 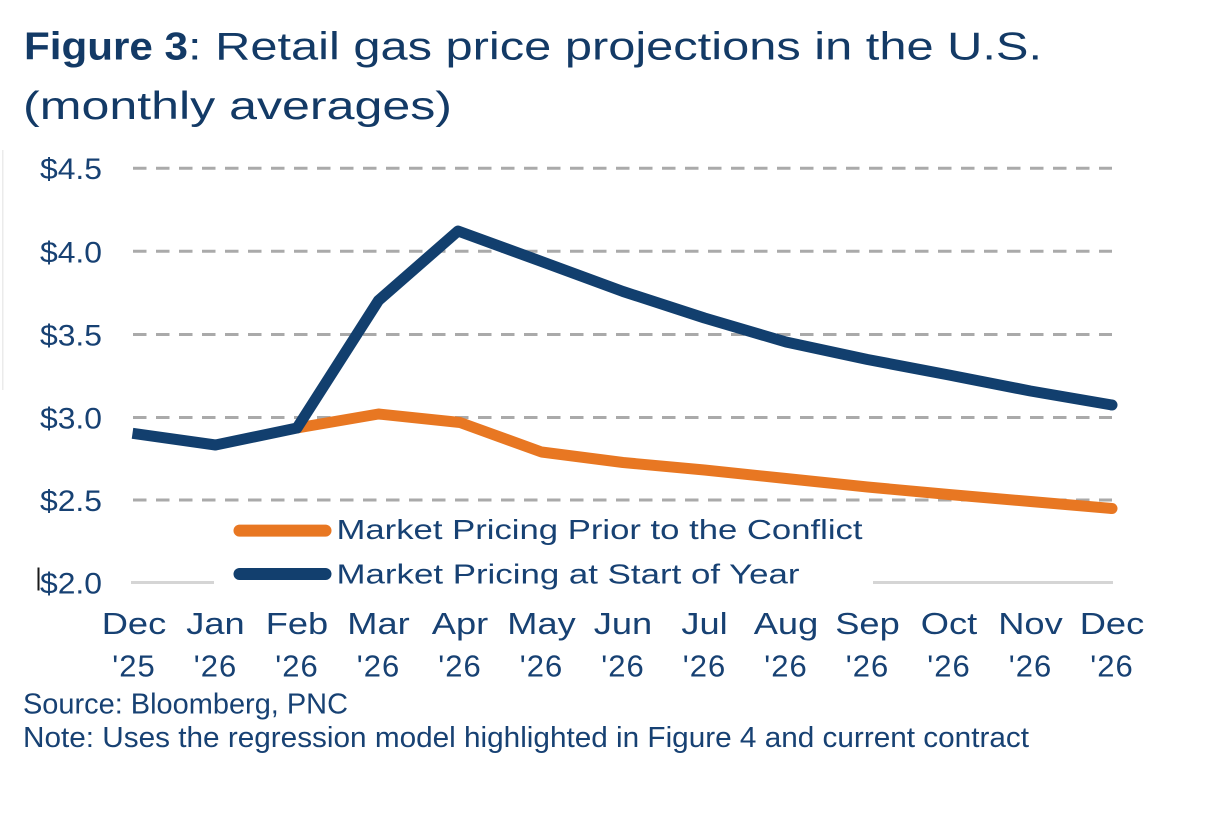 What do you see at coordinates (133, 666) in the screenshot?
I see `svg-text: '25` at bounding box center [133, 666].